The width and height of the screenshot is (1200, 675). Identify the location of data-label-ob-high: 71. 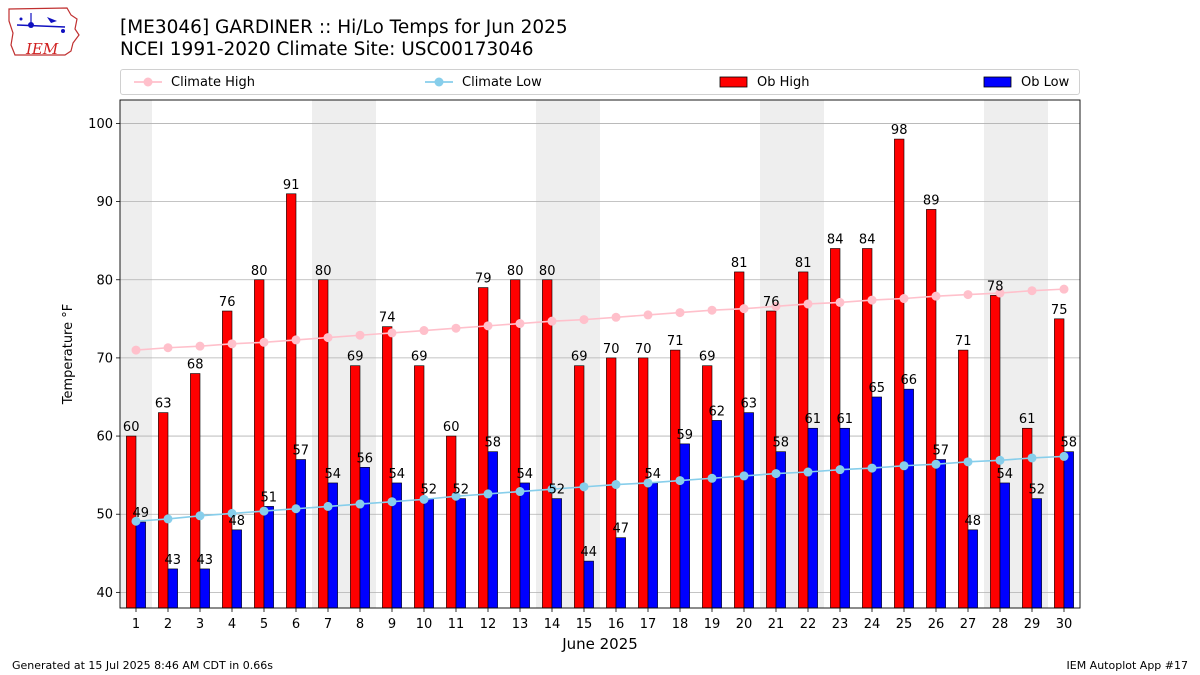
(963, 341).